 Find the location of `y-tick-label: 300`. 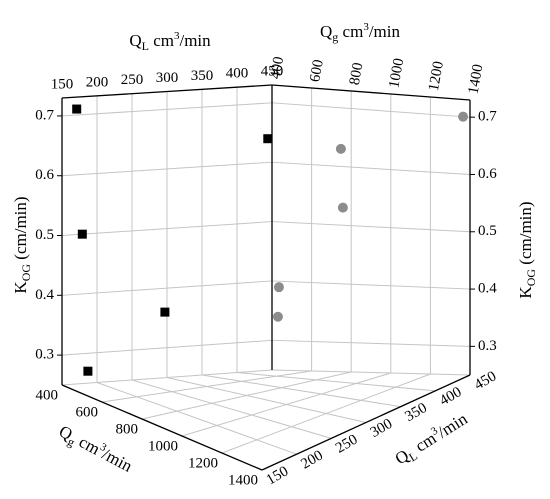

y-tick-label: 300 is located at coordinates (167, 78).